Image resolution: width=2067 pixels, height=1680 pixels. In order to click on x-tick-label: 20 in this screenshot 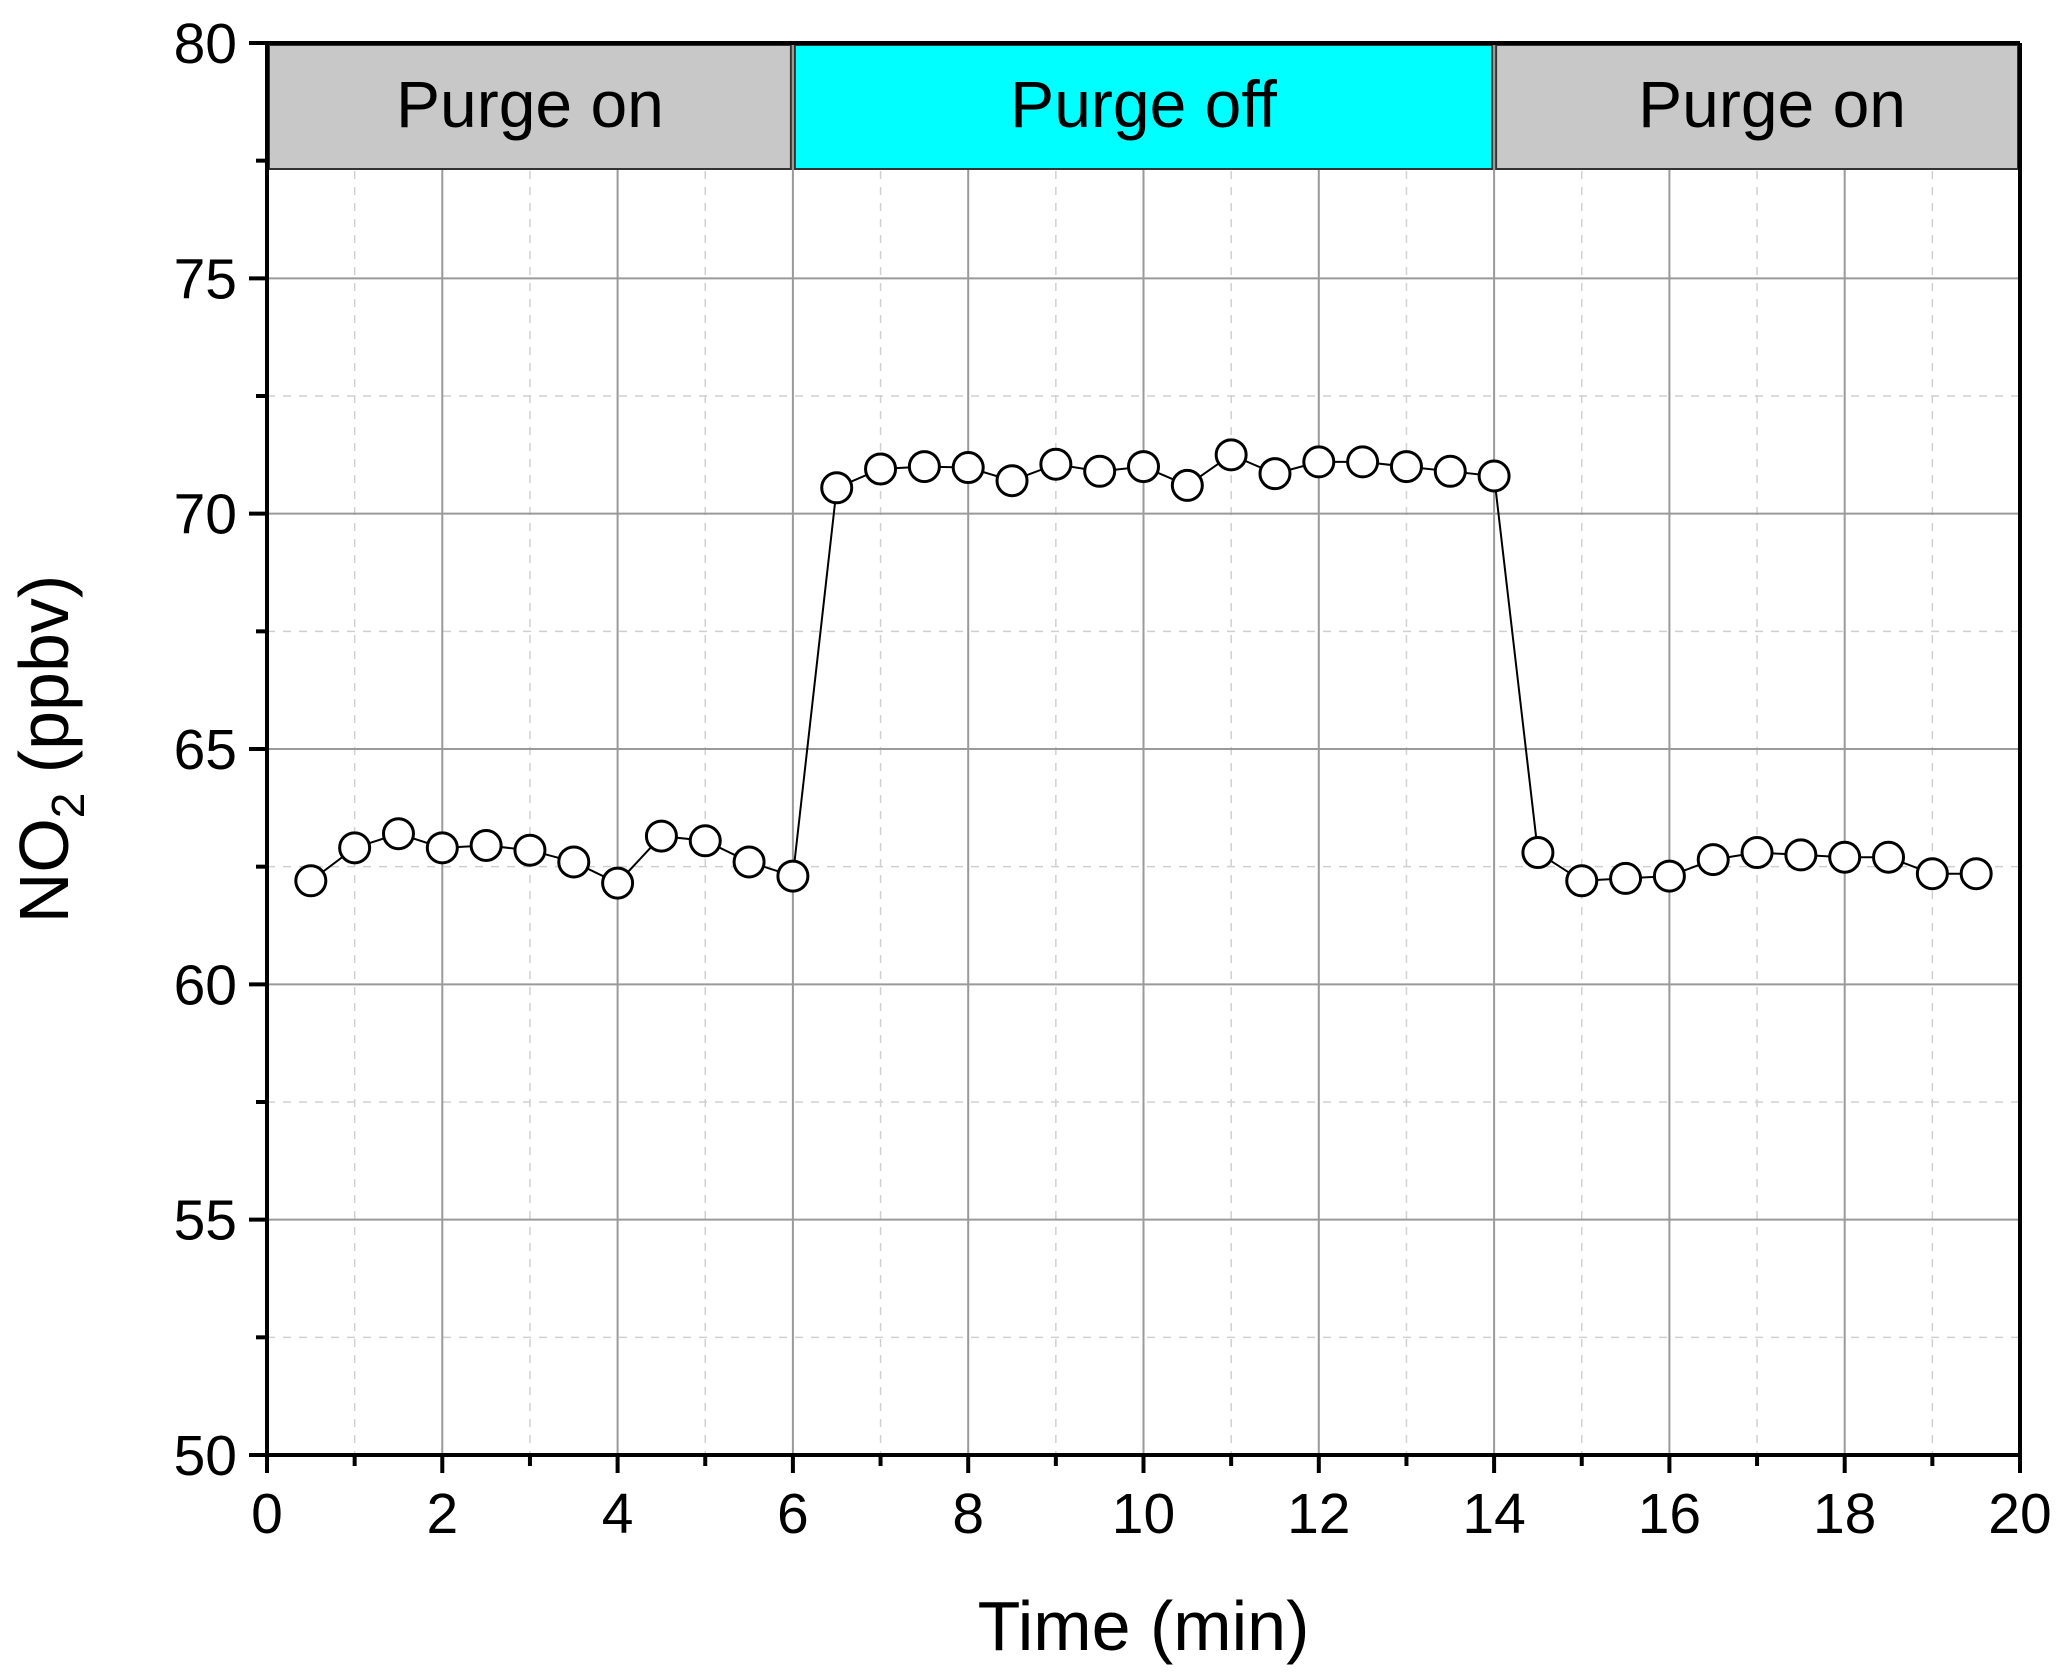, I will do `click(2019, 1514)`.